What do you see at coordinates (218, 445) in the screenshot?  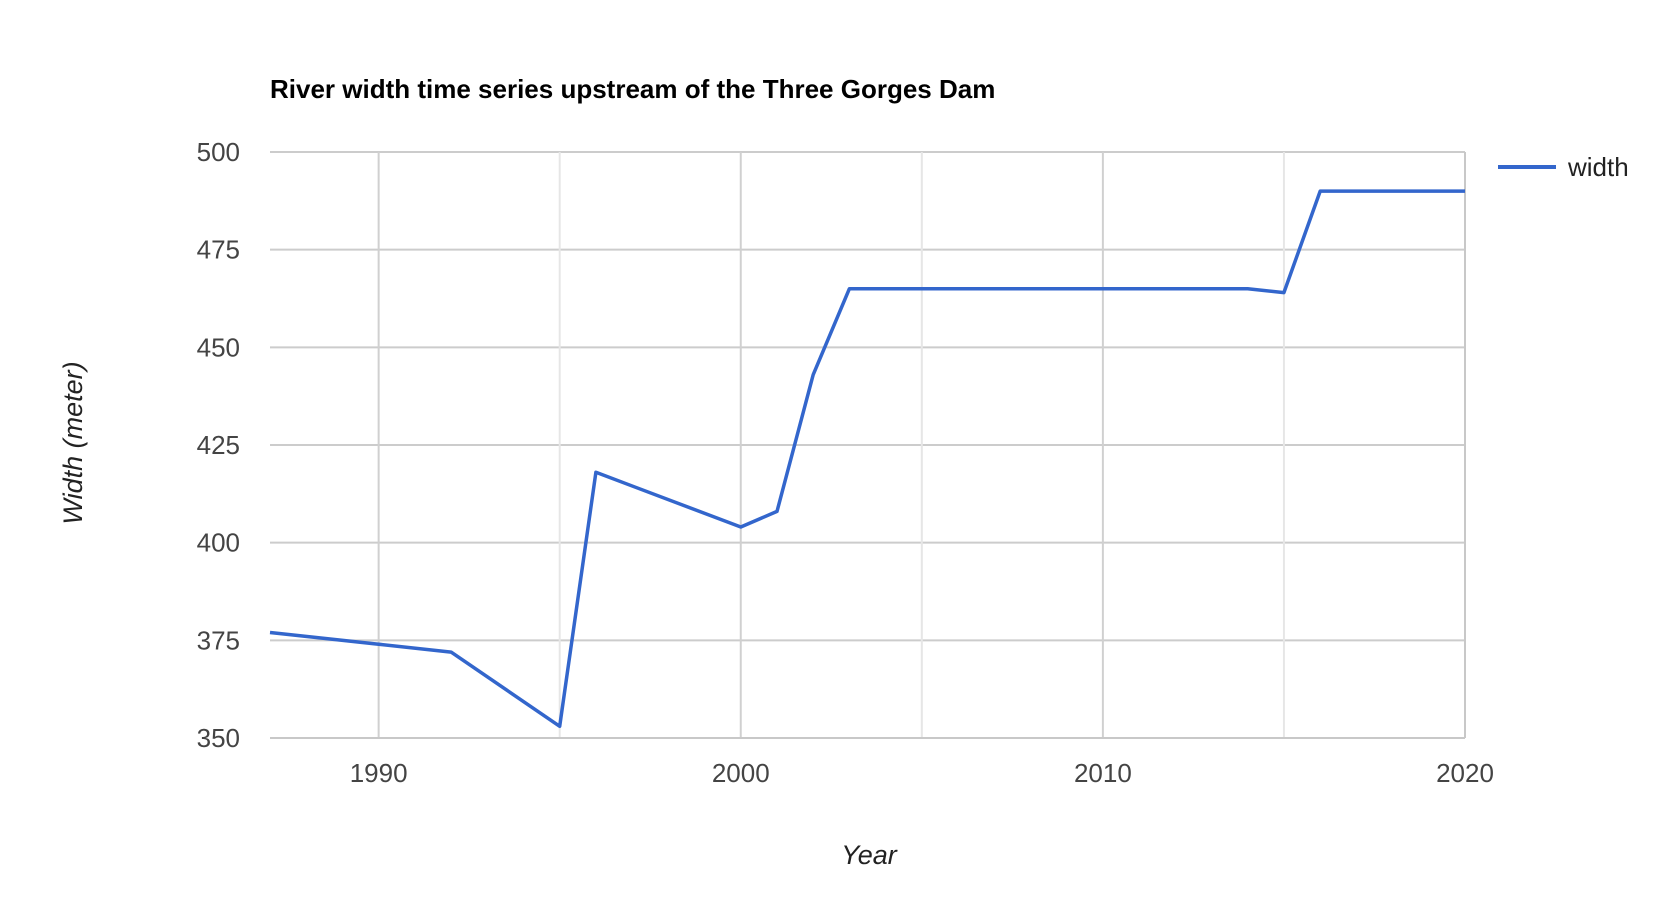 I see `y-tick-label: 425` at bounding box center [218, 445].